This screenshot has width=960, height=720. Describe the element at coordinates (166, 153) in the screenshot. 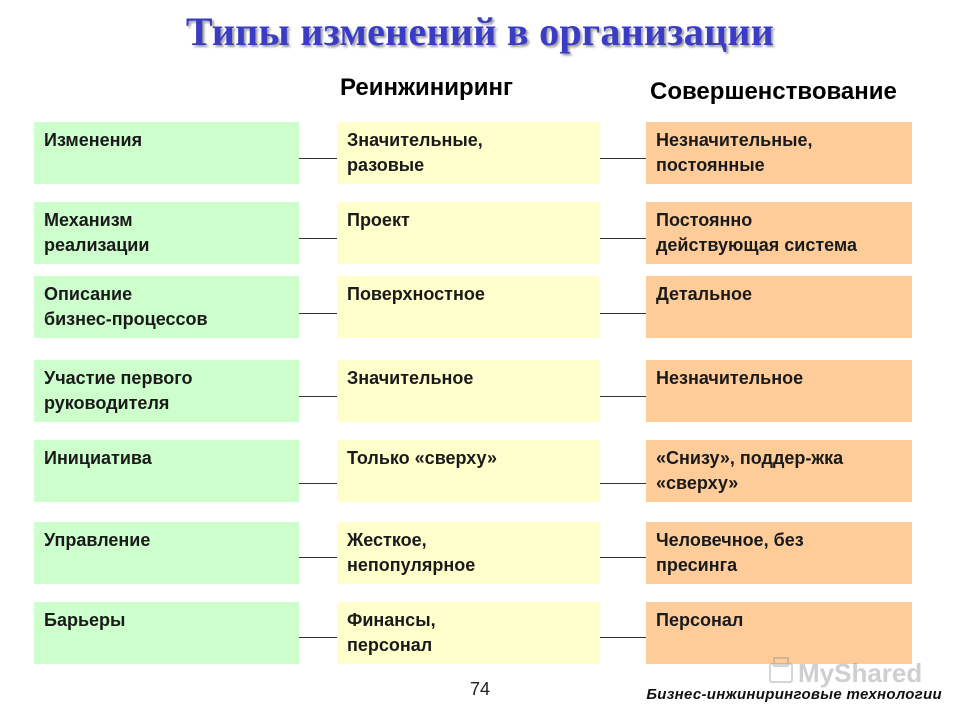

I see `criterion-box: Изменения` at that location.